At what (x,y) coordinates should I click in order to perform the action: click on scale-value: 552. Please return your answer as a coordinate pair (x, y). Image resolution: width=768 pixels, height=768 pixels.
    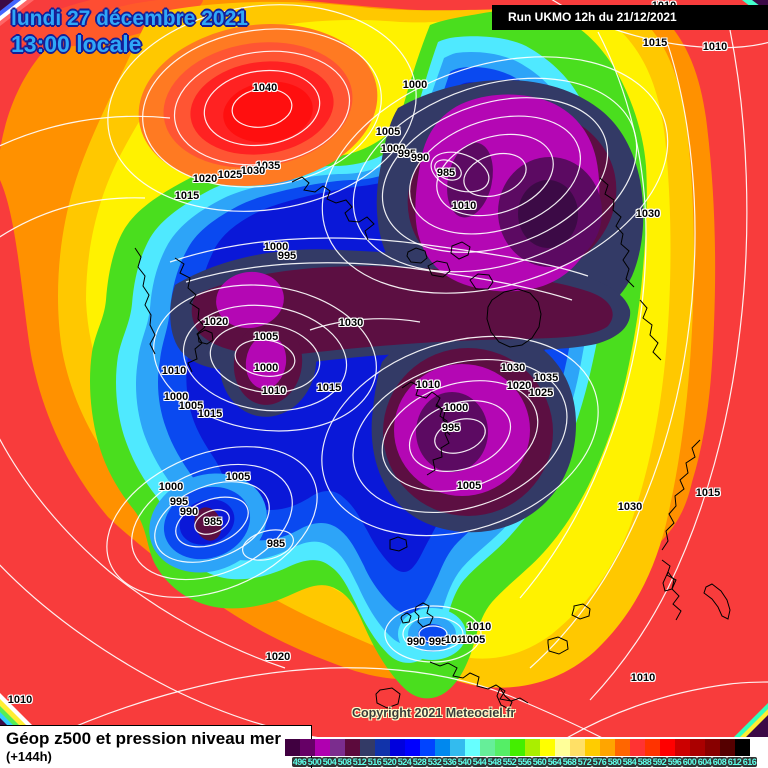
    Looking at the image, I should click on (509, 762).